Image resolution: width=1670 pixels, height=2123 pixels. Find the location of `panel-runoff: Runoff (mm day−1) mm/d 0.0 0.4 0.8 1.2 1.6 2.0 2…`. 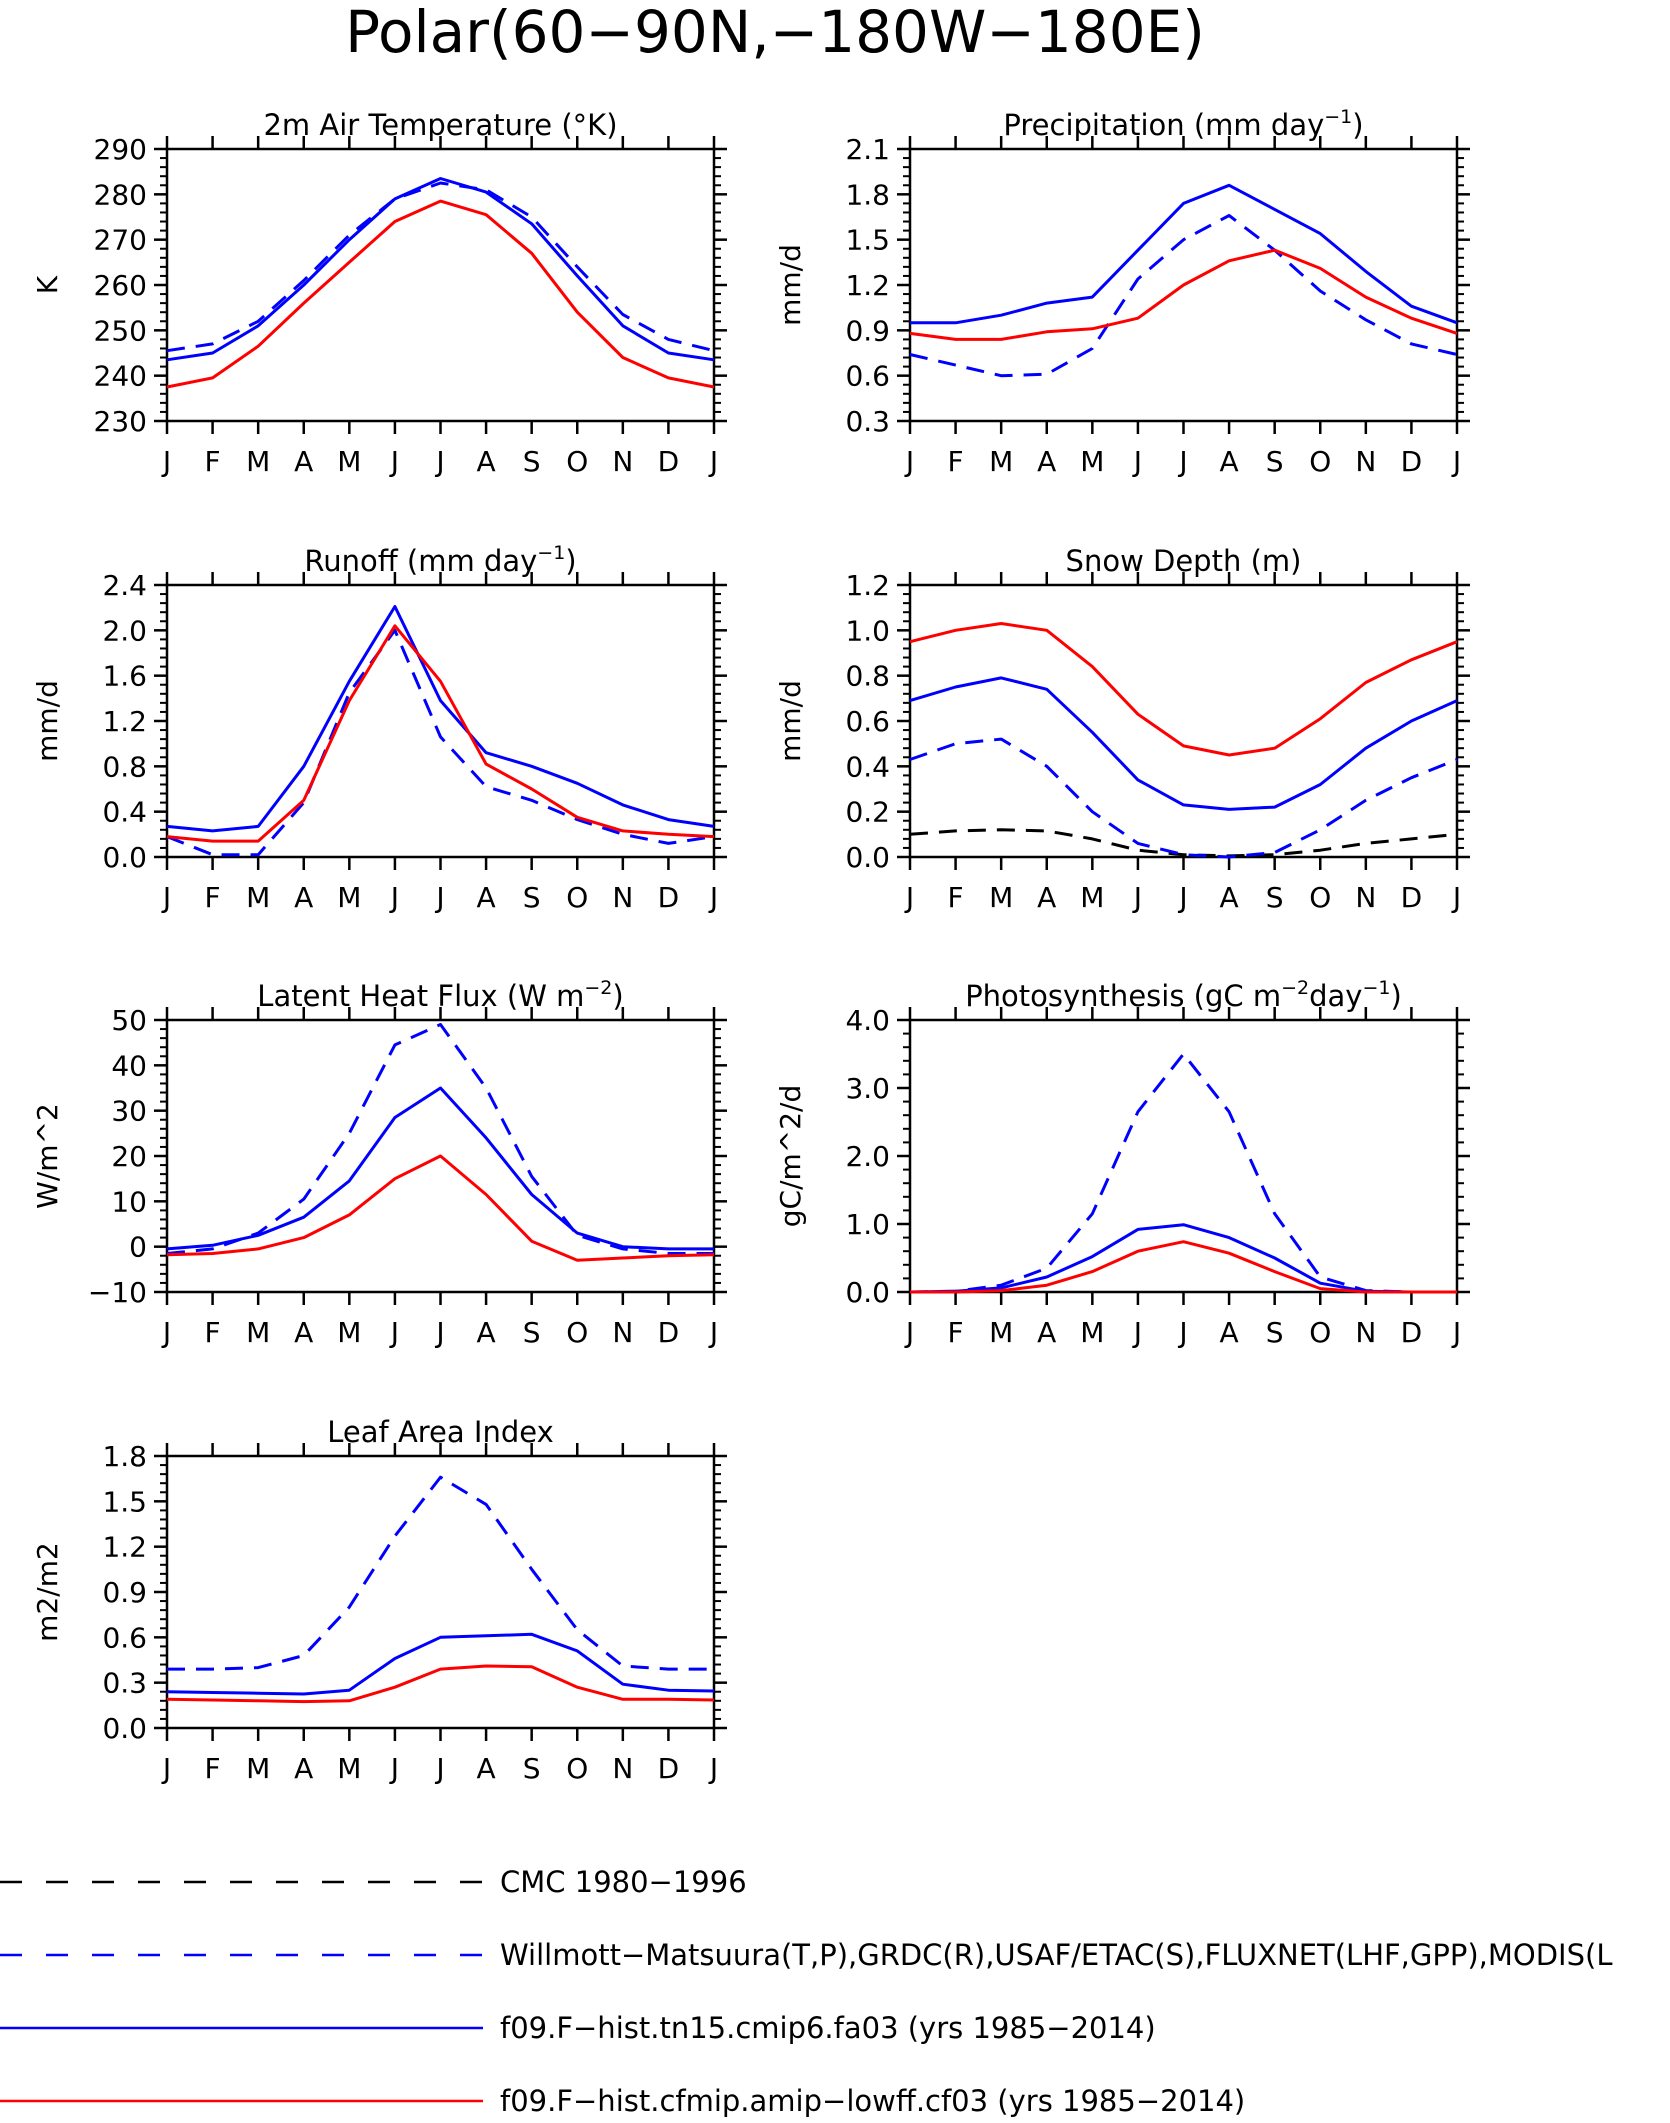

panel-runoff: Runoff (mm day−1) mm/d 0.0 0.4 0.8 1.2 1.6 2.0 2… is located at coordinates (379, 728).